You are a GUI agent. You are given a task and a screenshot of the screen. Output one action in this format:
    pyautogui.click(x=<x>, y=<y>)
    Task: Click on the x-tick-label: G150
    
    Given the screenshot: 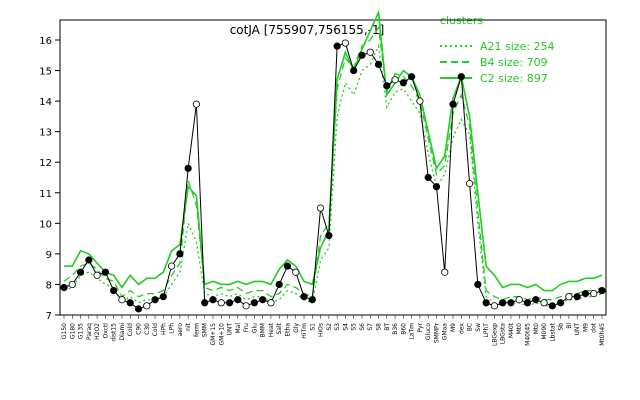 What is the action you would take?
    pyautogui.click(x=64, y=331)
    